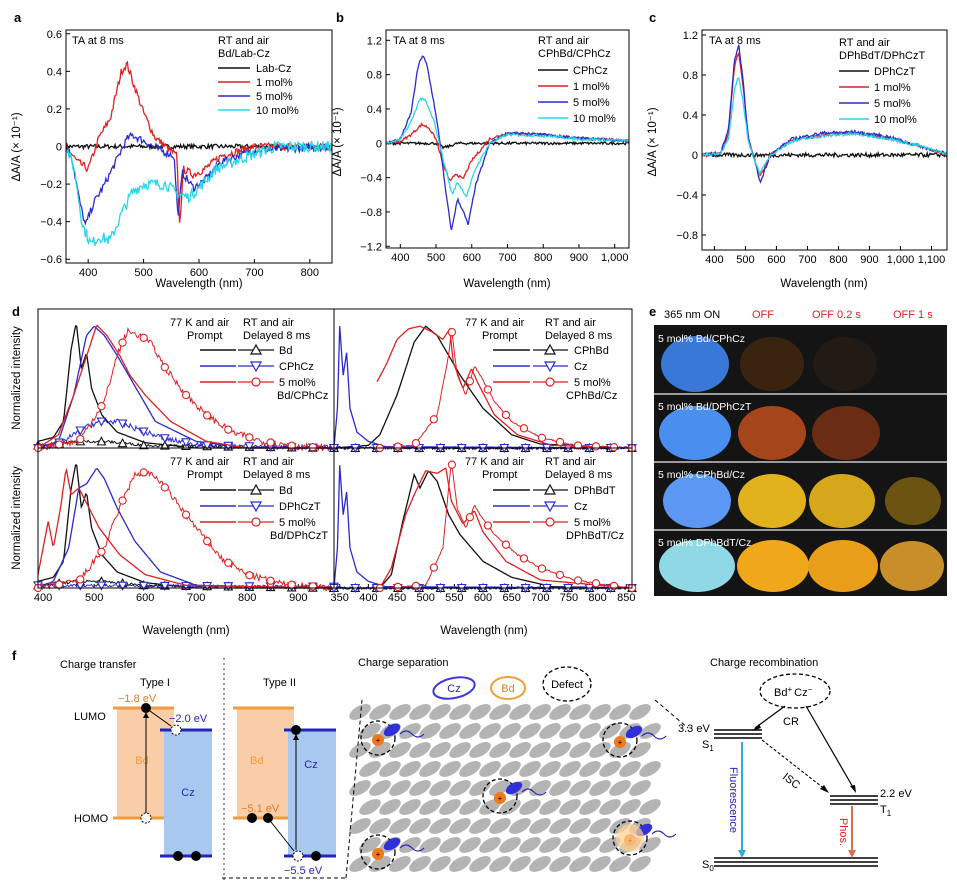  What do you see at coordinates (704, 543) in the screenshot?
I see `photo-row-label-4: 5 mol% DPhBdT/Cz` at bounding box center [704, 543].